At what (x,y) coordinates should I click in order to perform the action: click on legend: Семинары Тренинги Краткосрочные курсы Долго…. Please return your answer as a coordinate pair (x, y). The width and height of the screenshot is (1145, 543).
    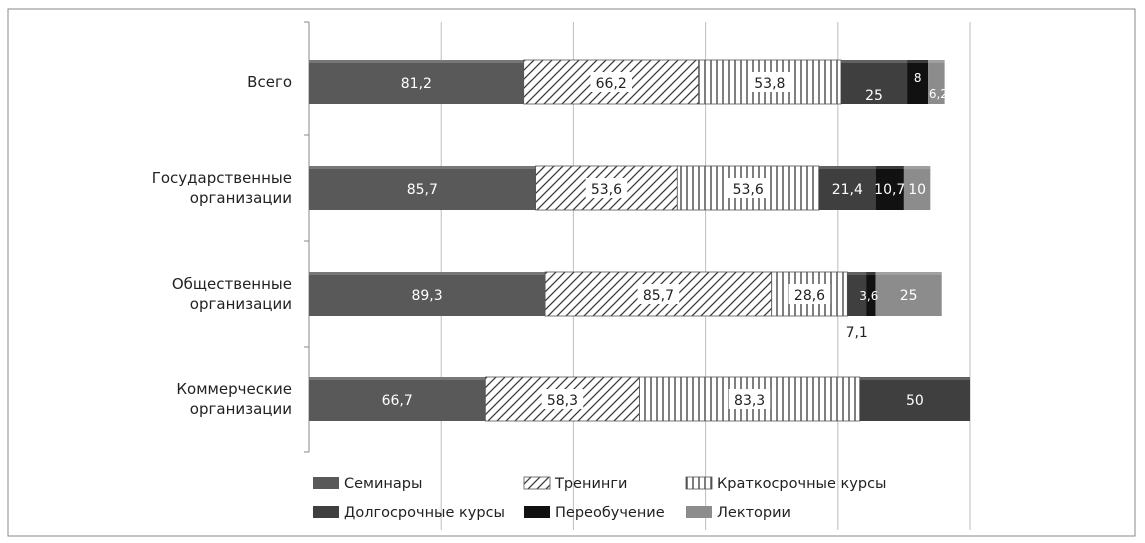
    Looking at the image, I should click on (600, 498).